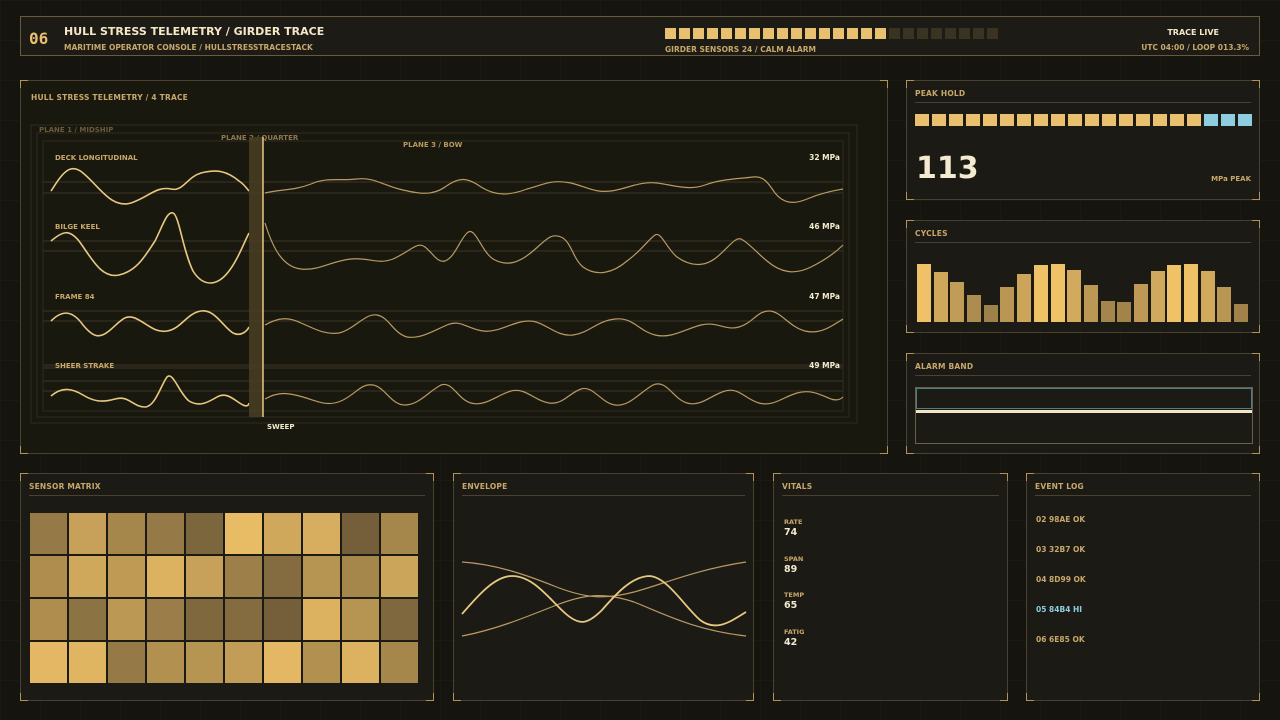 This screenshot has width=1280, height=720. What do you see at coordinates (256, 277) in the screenshot?
I see `sweep-cursor` at bounding box center [256, 277].